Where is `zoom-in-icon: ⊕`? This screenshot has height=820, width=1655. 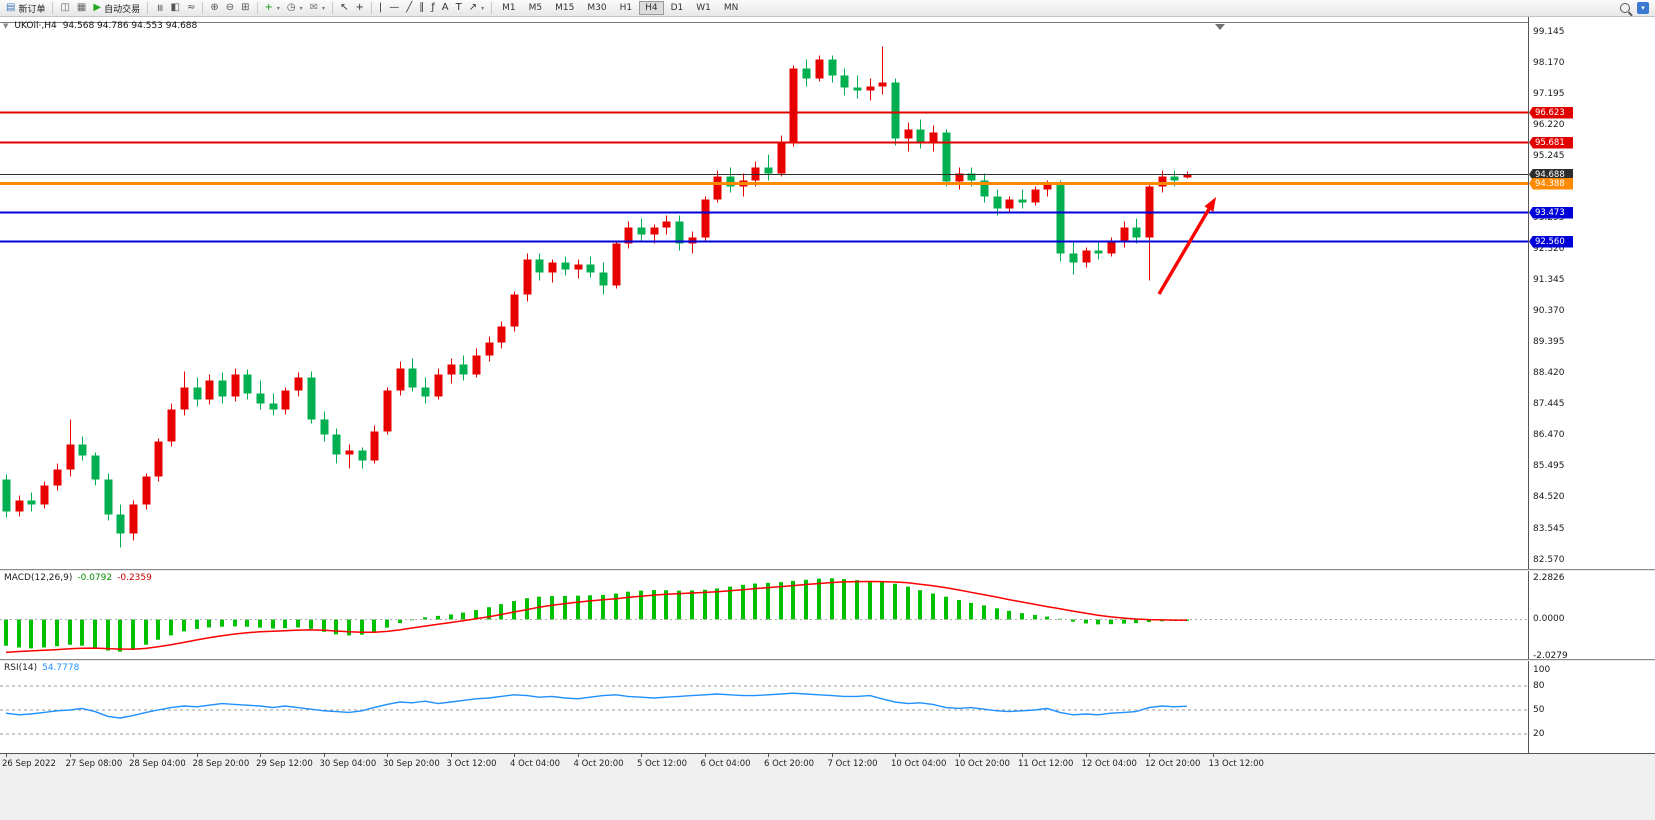 zoom-in-icon: ⊕ is located at coordinates (214, 7).